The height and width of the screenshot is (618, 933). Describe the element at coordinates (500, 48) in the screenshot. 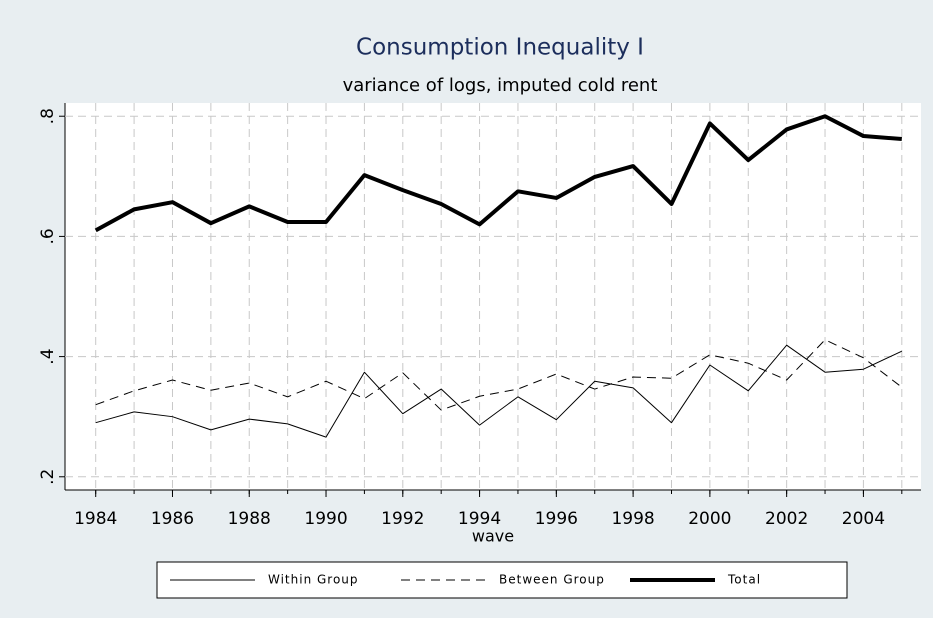

I see `chart-title: Consumption Inequality I` at that location.